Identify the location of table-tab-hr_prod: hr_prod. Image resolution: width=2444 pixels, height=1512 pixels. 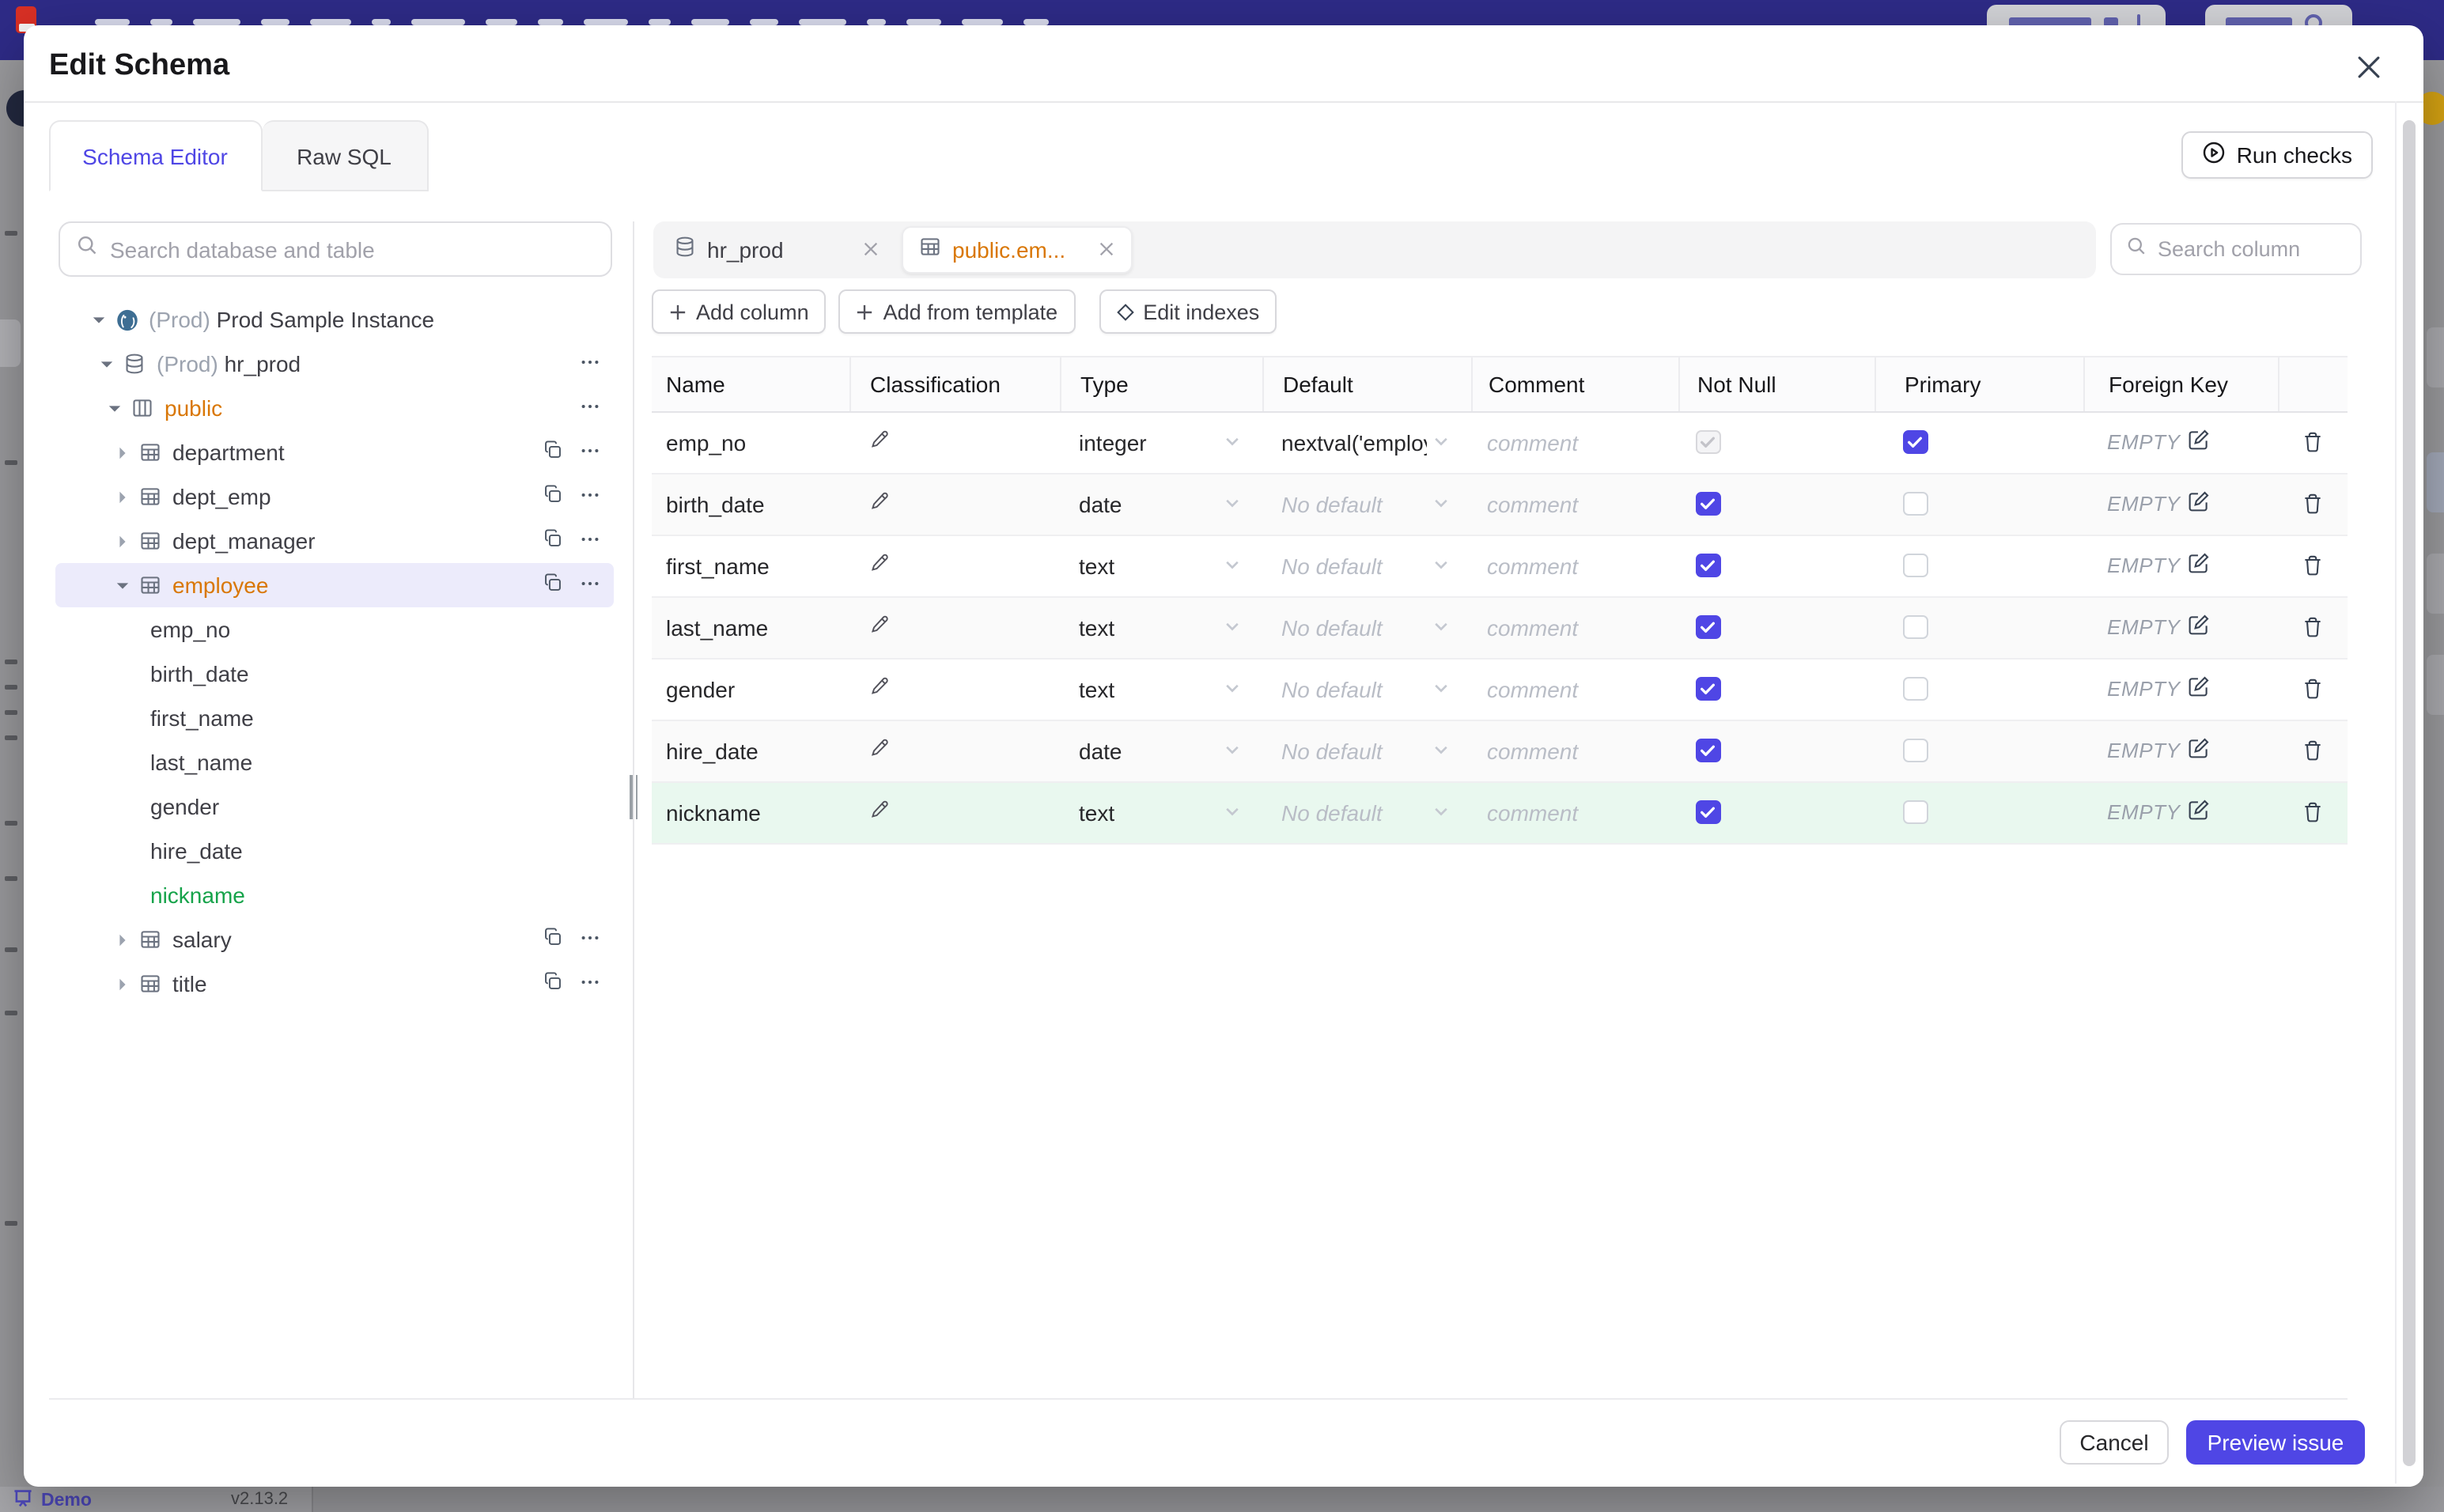
(776, 250).